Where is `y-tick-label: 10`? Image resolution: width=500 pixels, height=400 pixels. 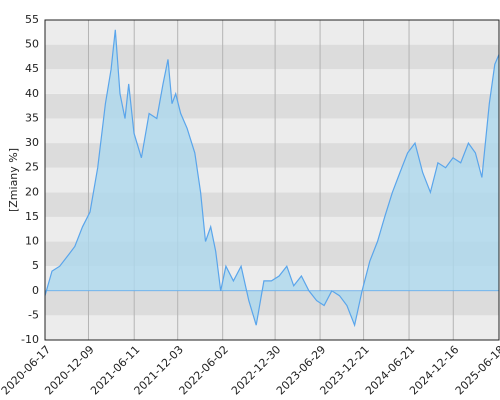
y-tick-label: 10 is located at coordinates (32, 241).